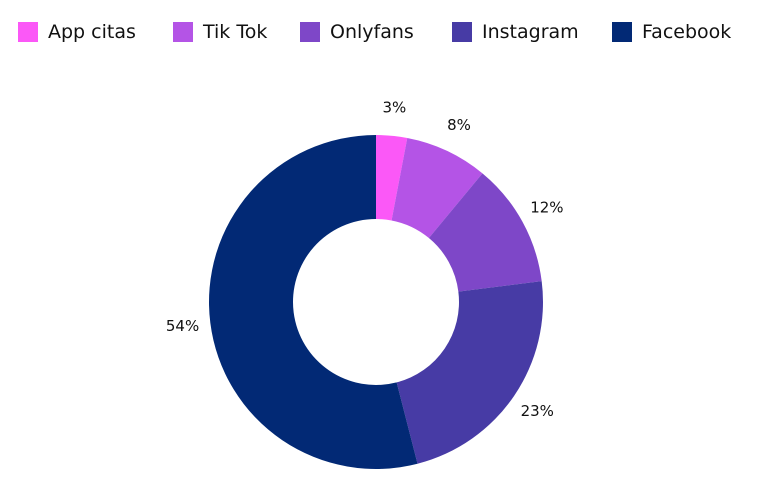  What do you see at coordinates (234, 32) in the screenshot?
I see `legend-label-tik-tok: Tik Tok` at bounding box center [234, 32].